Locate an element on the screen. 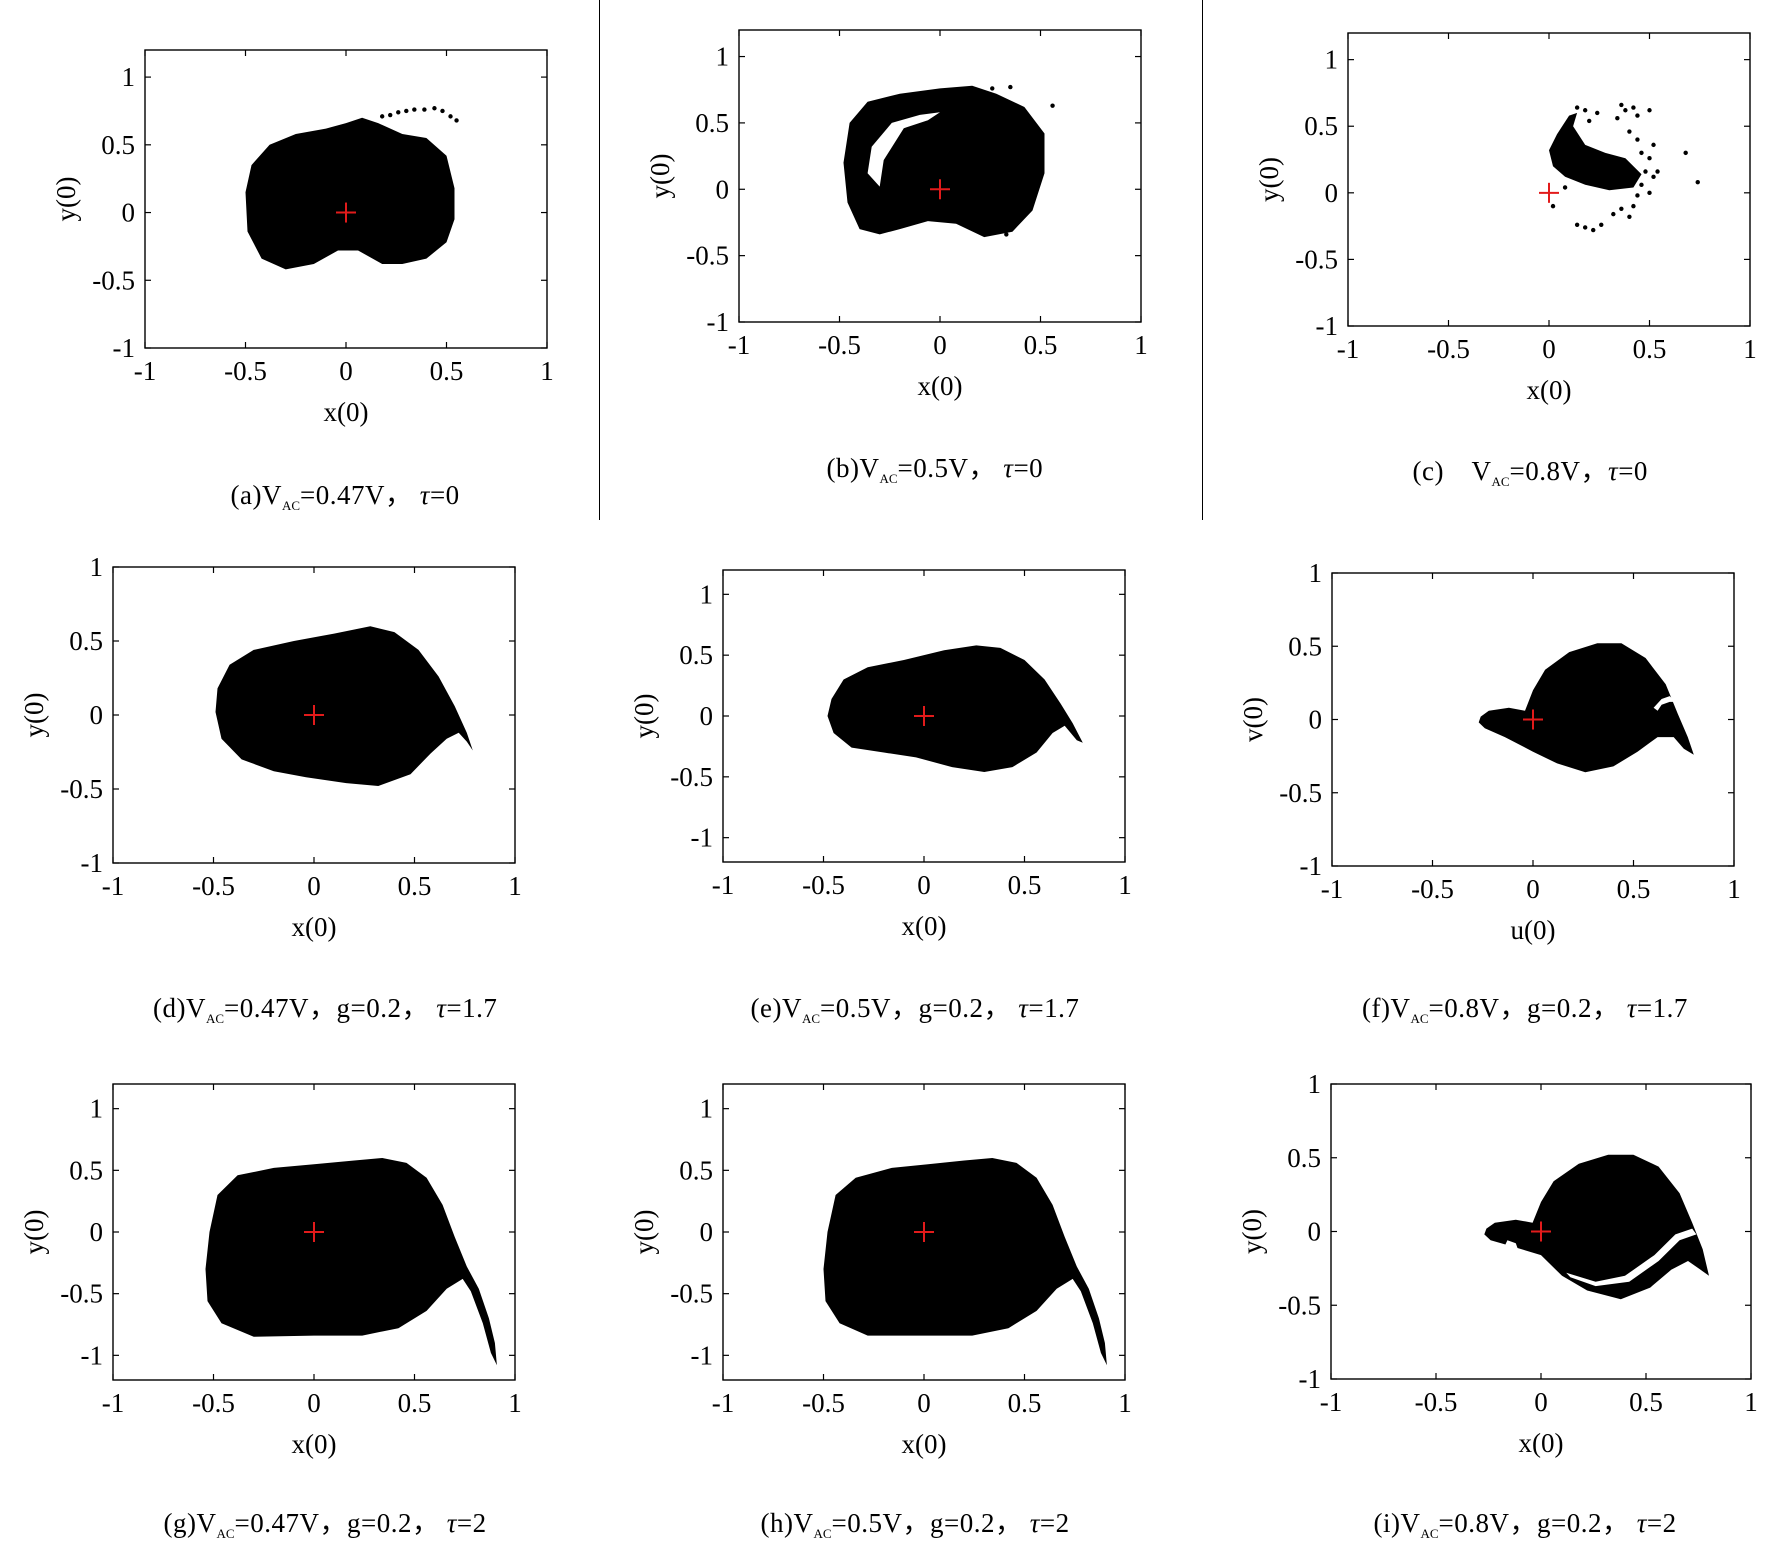  caption-suffix: =2 is located at coordinates (1054, 1523).